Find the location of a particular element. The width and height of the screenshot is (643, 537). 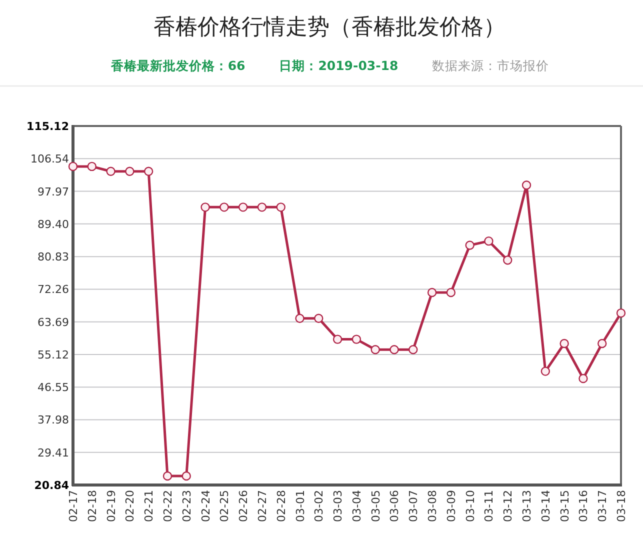

text: 日期：2019-03-18 is located at coordinates (338, 65).